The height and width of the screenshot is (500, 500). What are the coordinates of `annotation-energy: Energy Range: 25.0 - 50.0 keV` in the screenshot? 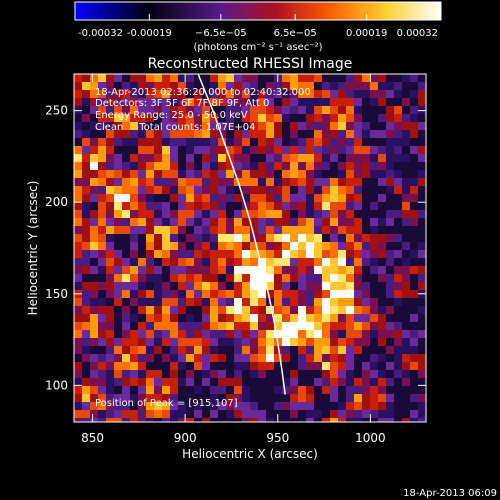 It's located at (171, 115).